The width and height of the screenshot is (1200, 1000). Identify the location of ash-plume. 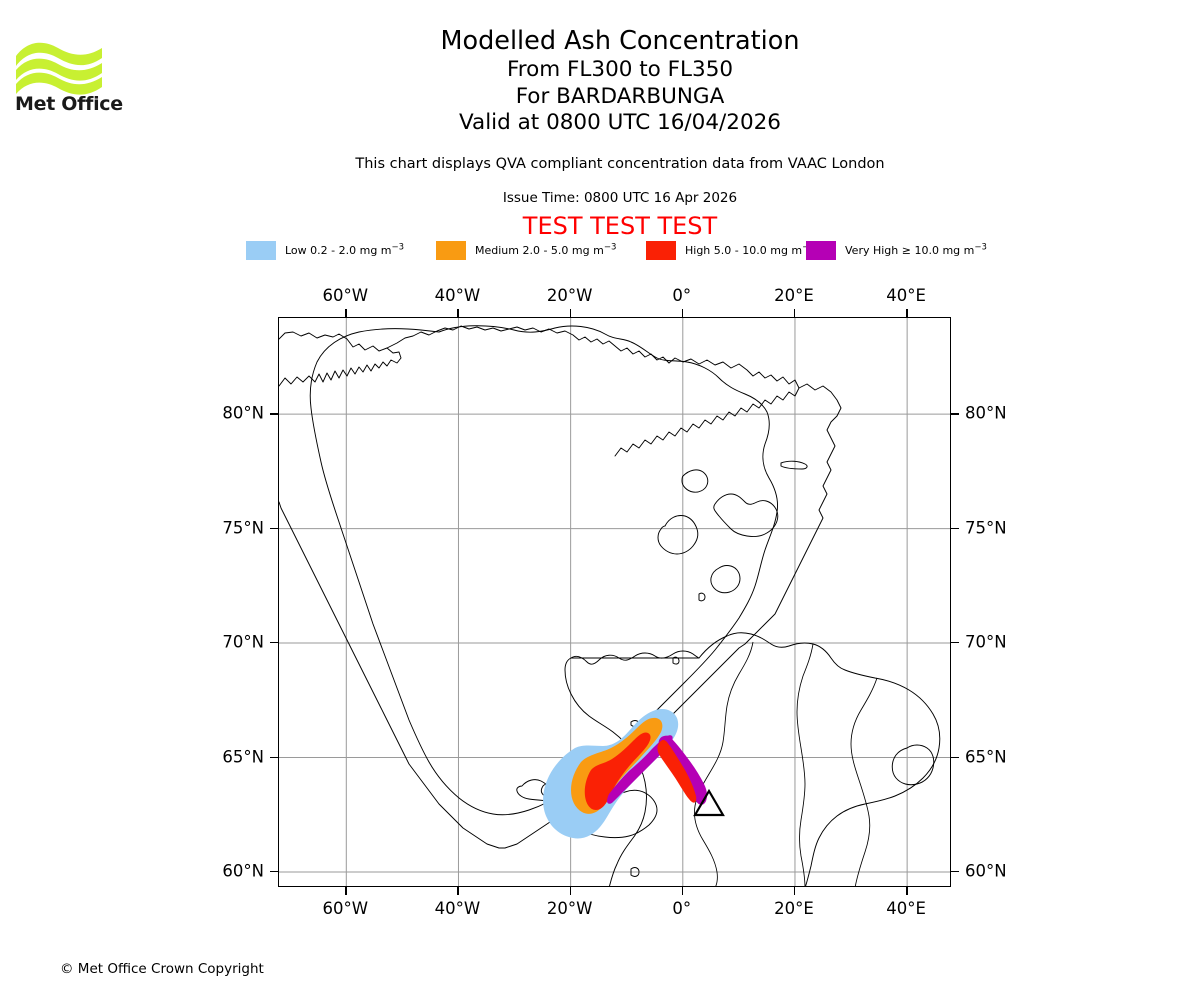
(625, 774).